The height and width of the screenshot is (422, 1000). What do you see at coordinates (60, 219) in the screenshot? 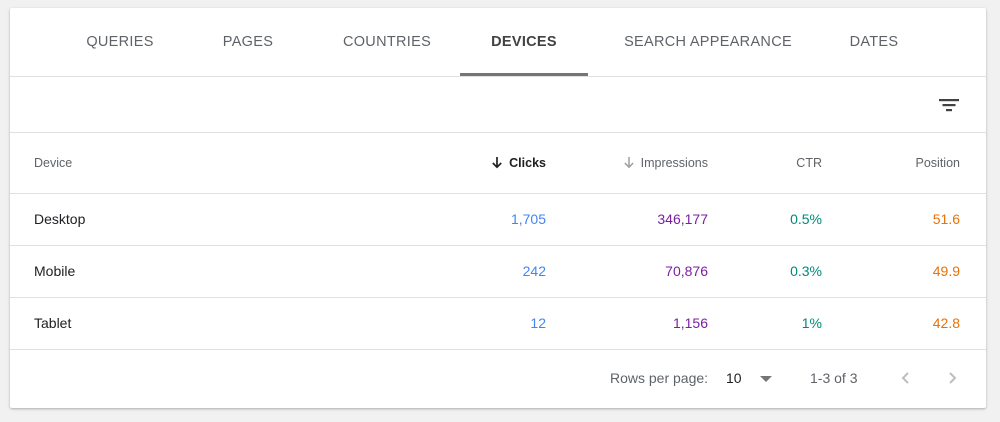
I see `device-cell: Desktop` at bounding box center [60, 219].